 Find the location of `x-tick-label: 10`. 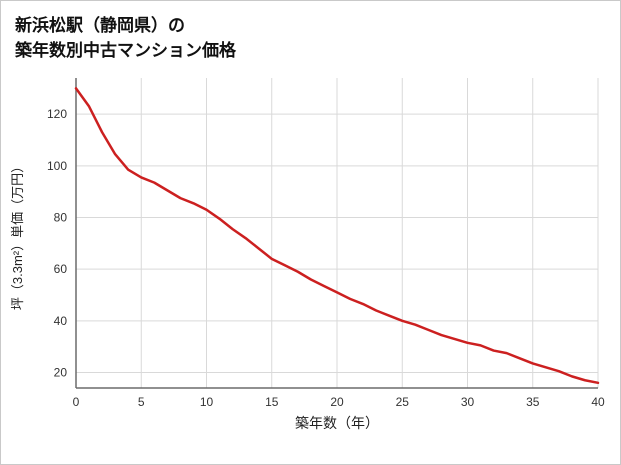

x-tick-label: 10 is located at coordinates (207, 402).